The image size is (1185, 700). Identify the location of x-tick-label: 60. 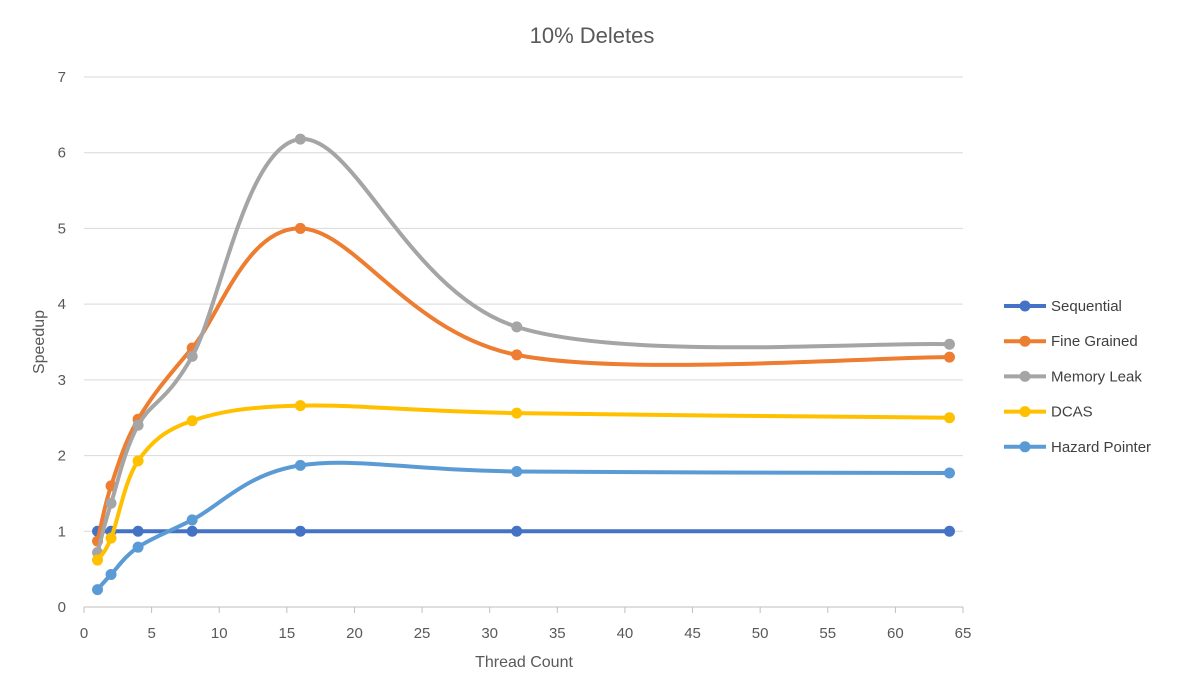
(895, 633).